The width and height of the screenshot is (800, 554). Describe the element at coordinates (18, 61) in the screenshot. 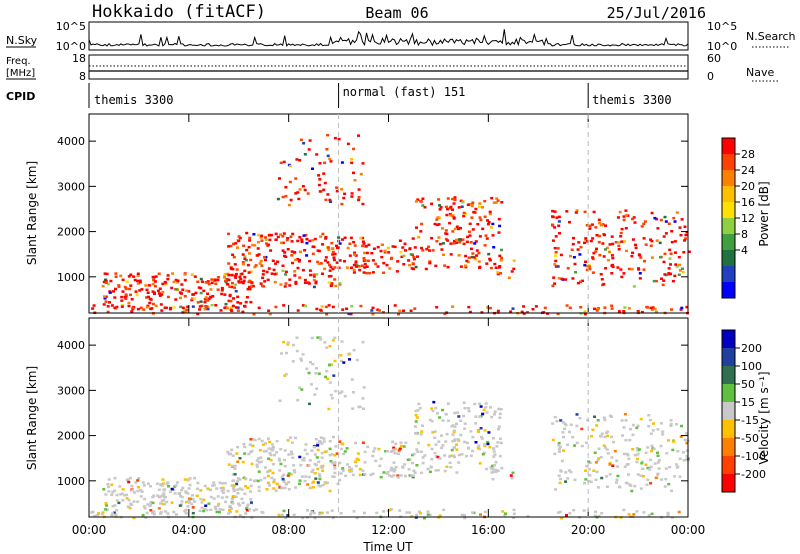

I see `freq-label: Freq.` at that location.